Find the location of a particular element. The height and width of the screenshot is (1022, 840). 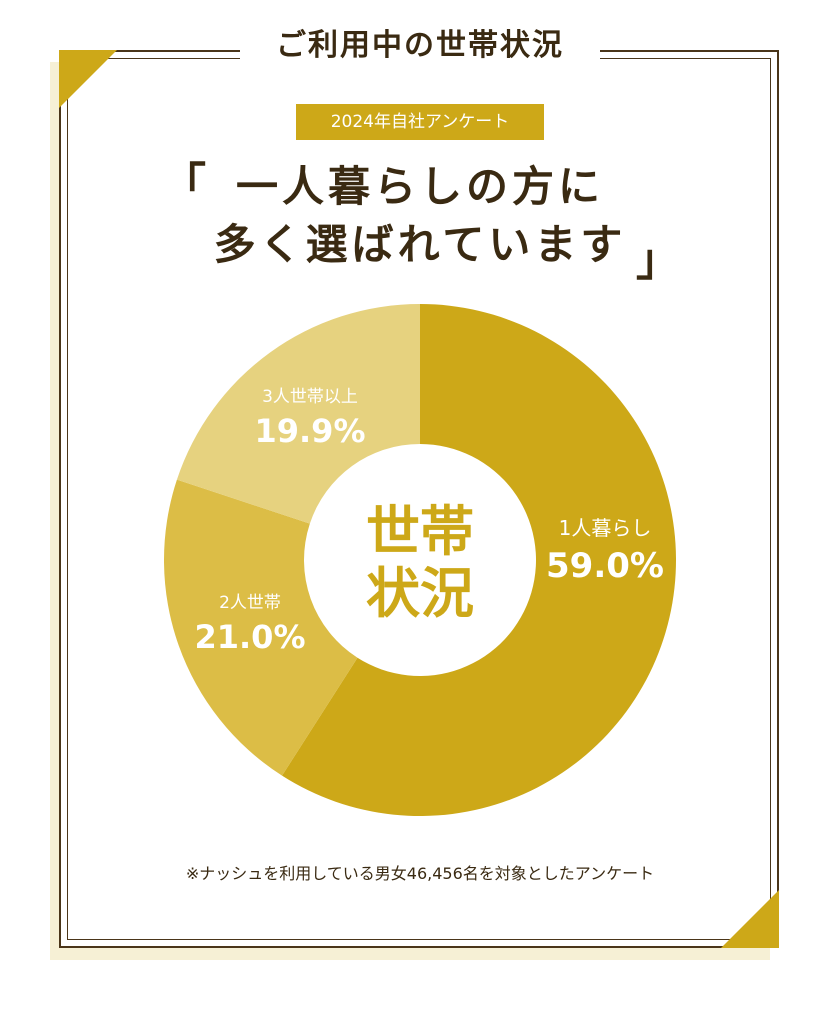

slice-category-label: 1人暮らし is located at coordinates (605, 528).